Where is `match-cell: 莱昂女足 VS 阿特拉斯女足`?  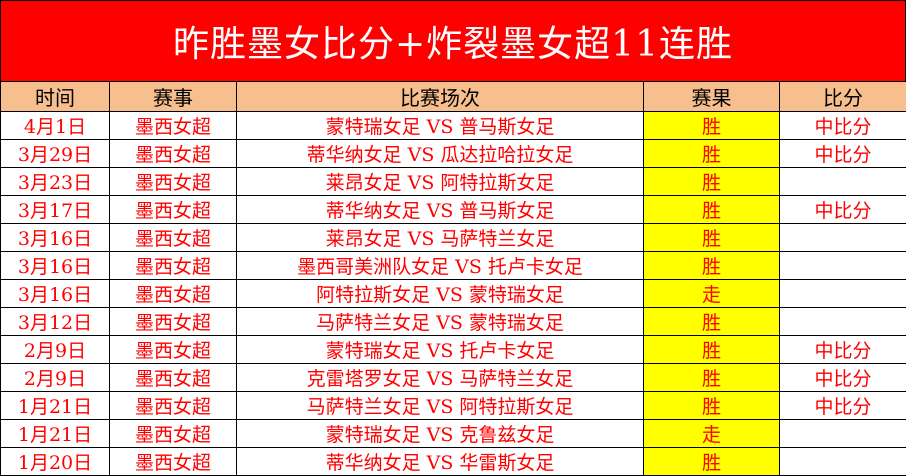 match-cell: 莱昂女足 VS 阿特拉斯女足 is located at coordinates (440, 182).